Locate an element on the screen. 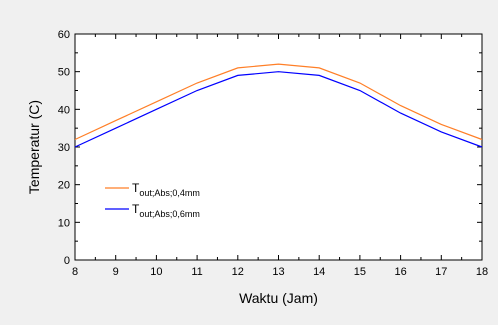 The width and height of the screenshot is (498, 325). y-tick-label: 60 is located at coordinates (64, 35).